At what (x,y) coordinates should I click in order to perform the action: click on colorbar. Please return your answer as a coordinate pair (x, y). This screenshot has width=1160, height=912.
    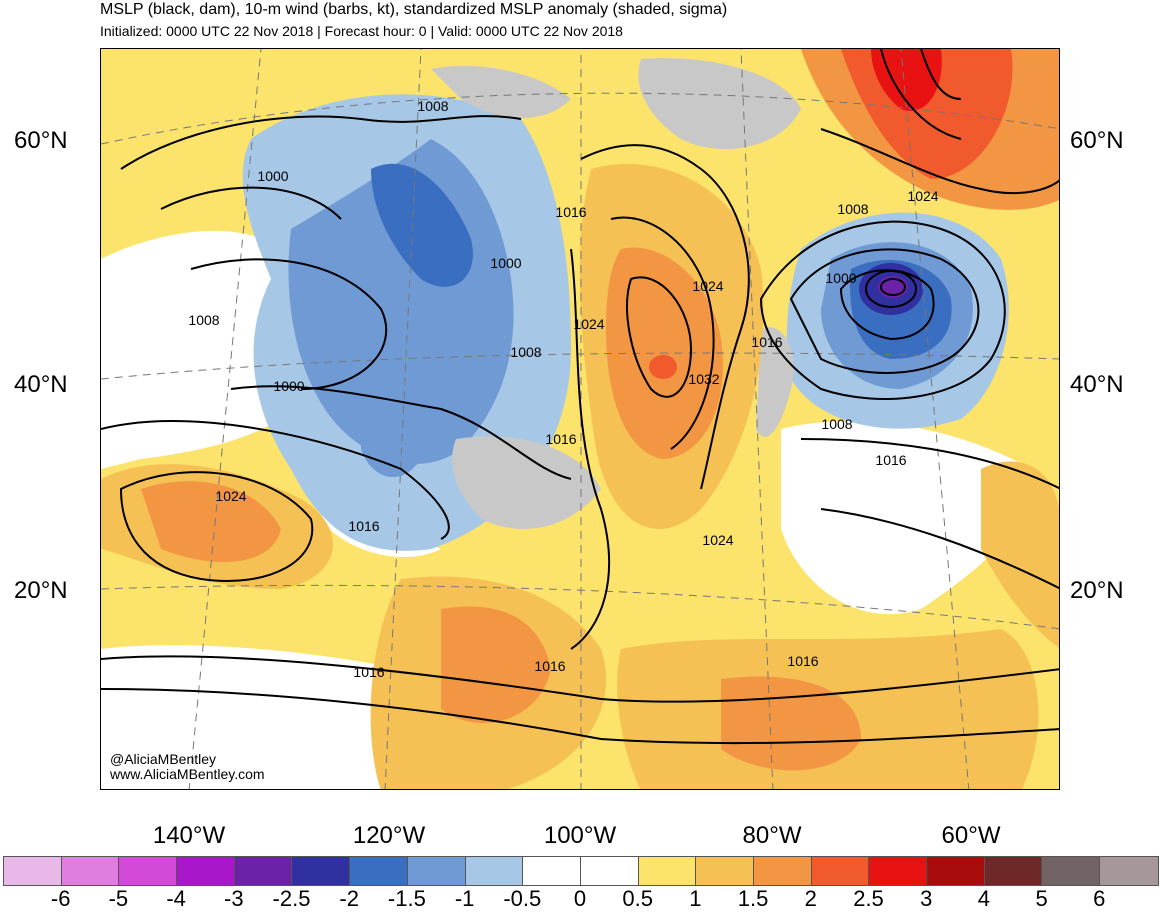
    Looking at the image, I should click on (581, 871).